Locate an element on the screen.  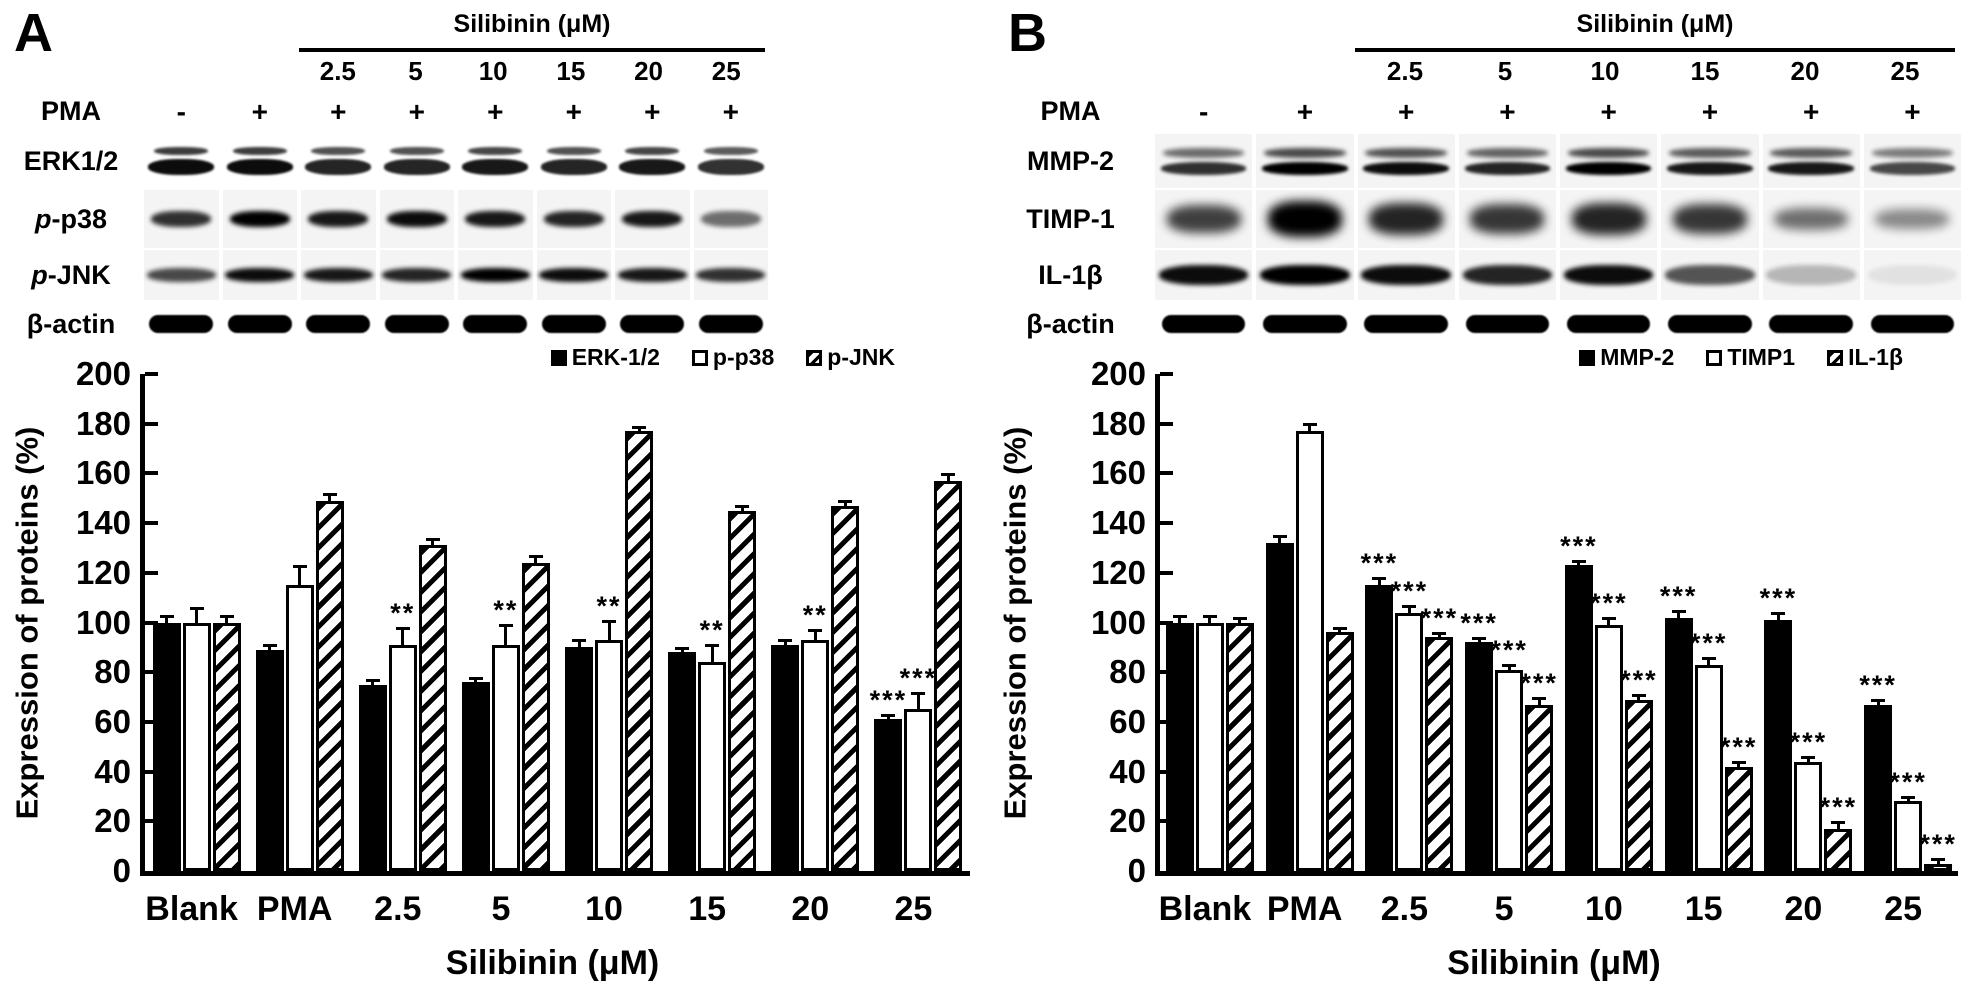
y-tick-label: 120 is located at coordinates (1118, 572).